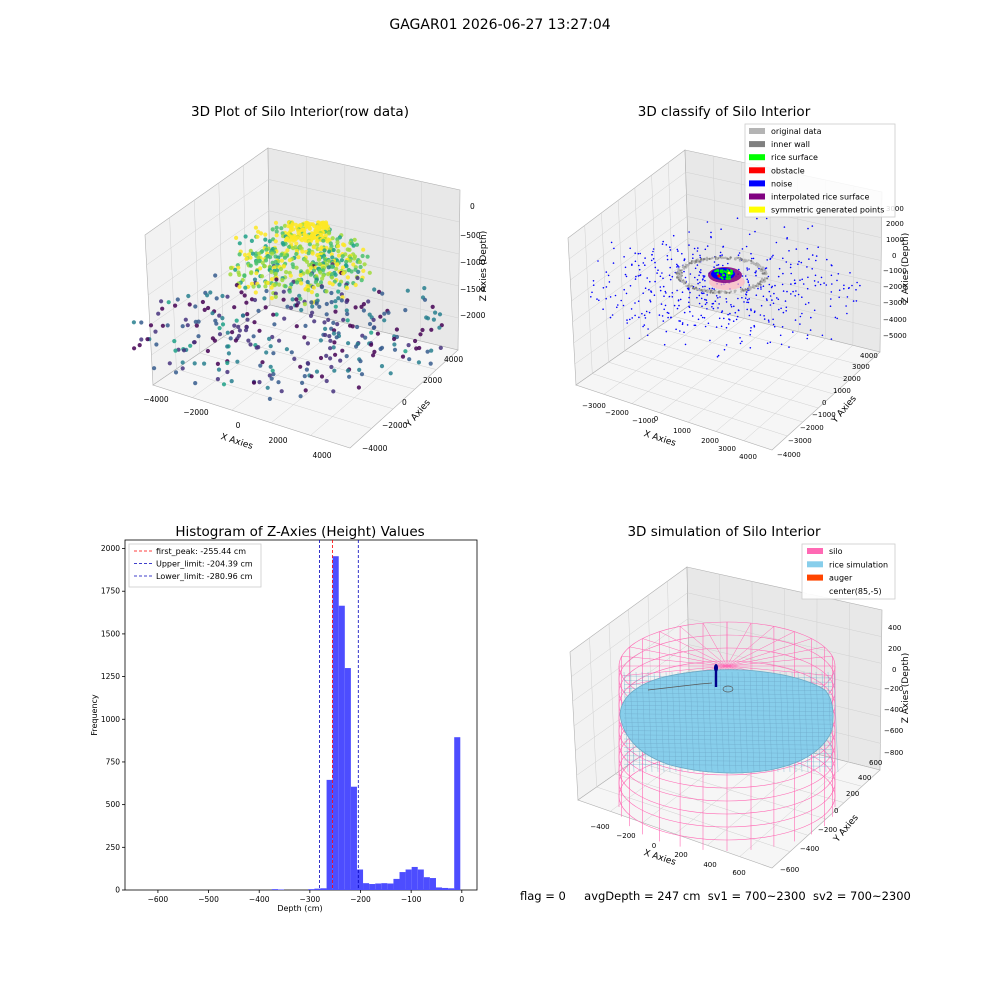 The height and width of the screenshot is (1000, 1000). I want to click on histogram-y-tick-label: 1000, so click(110, 719).